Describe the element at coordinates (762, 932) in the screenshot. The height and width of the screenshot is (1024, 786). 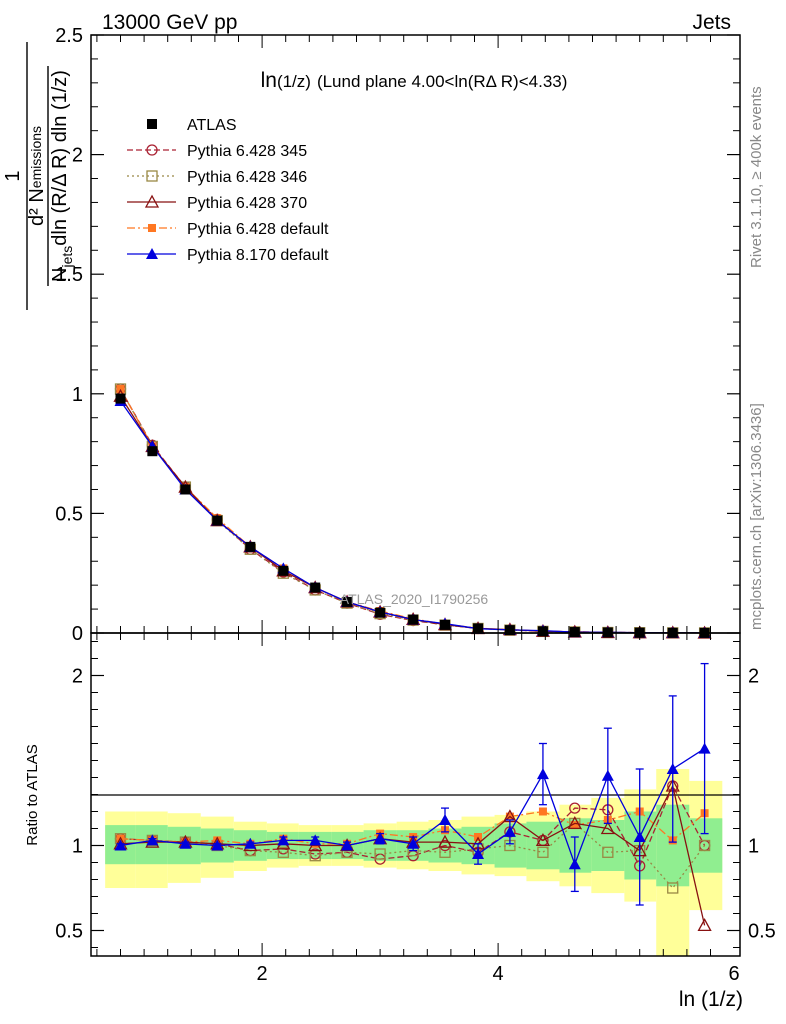
I see `ratio-ytick-label-right: 0.5` at that location.